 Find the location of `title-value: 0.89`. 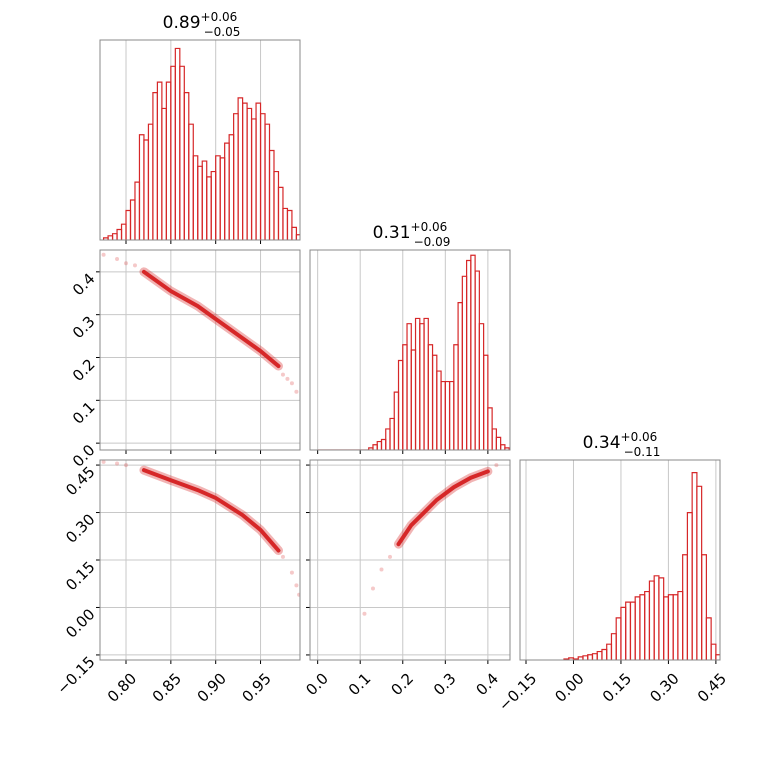

title-value: 0.89 is located at coordinates (182, 23).